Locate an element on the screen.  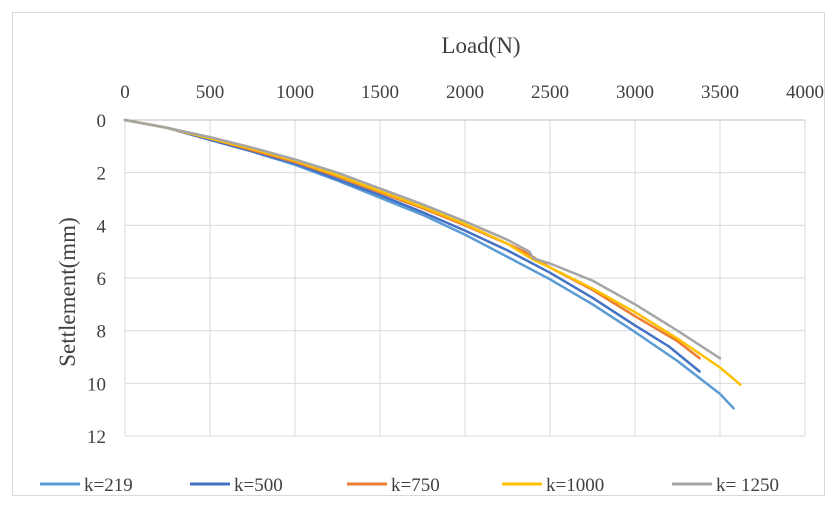
x-tick-label: 2500 is located at coordinates (550, 92).